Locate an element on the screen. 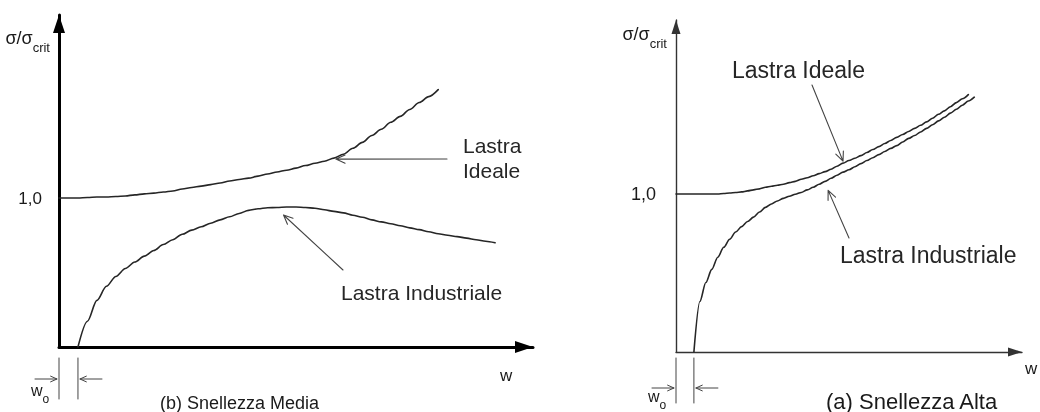 Image resolution: width=1040 pixels, height=412 pixels. text: (b) Snellezza Media is located at coordinates (240, 402).